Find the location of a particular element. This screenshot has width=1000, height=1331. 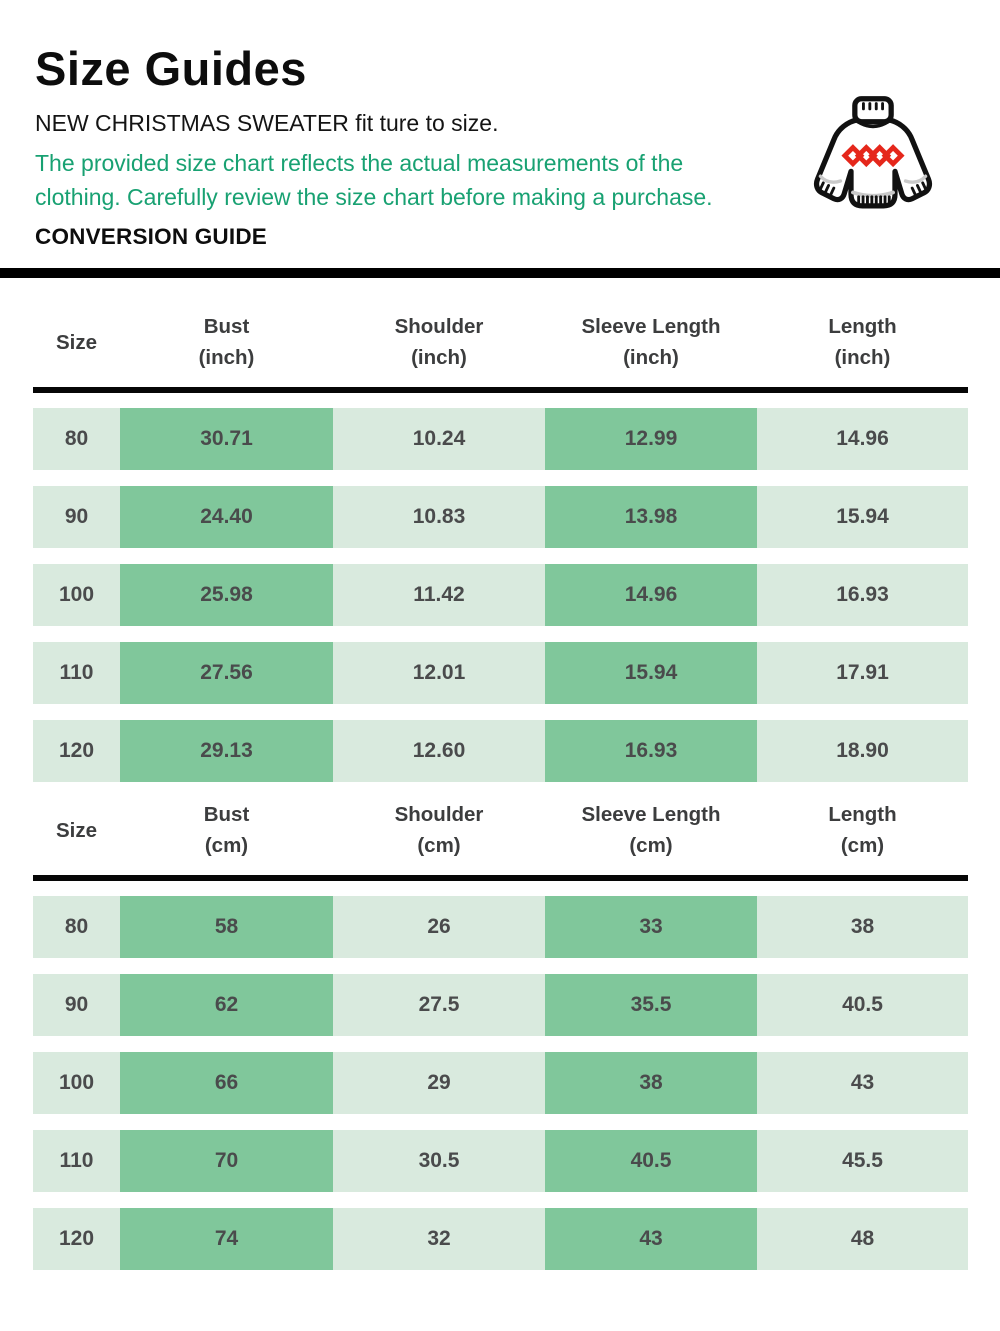

table-row: 110 27.56 12.01 15.94 17.91 is located at coordinates (500, 673).